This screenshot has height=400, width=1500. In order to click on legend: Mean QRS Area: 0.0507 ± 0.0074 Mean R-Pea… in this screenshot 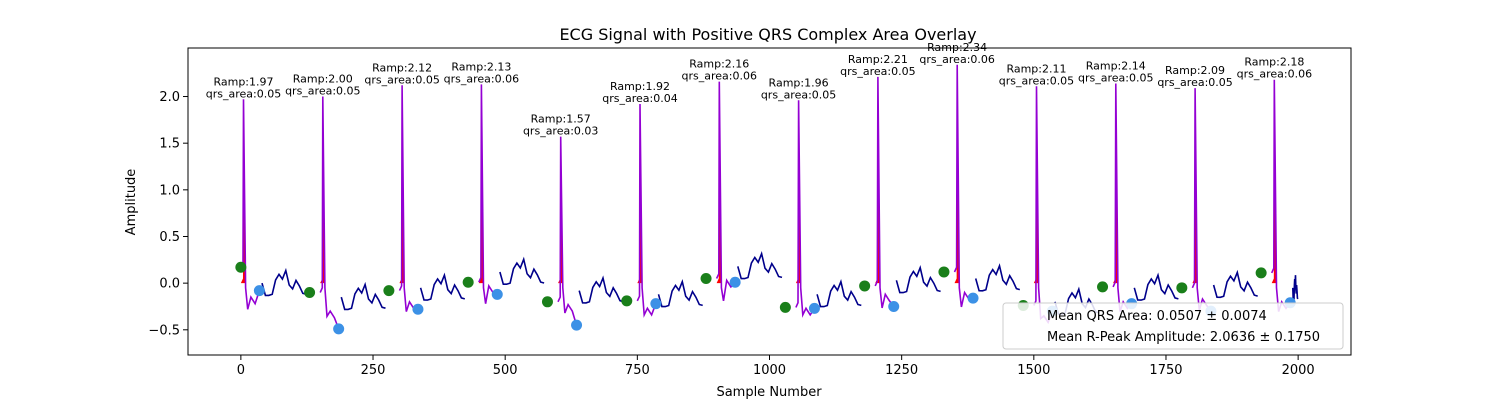, I will do `click(1173, 326)`.